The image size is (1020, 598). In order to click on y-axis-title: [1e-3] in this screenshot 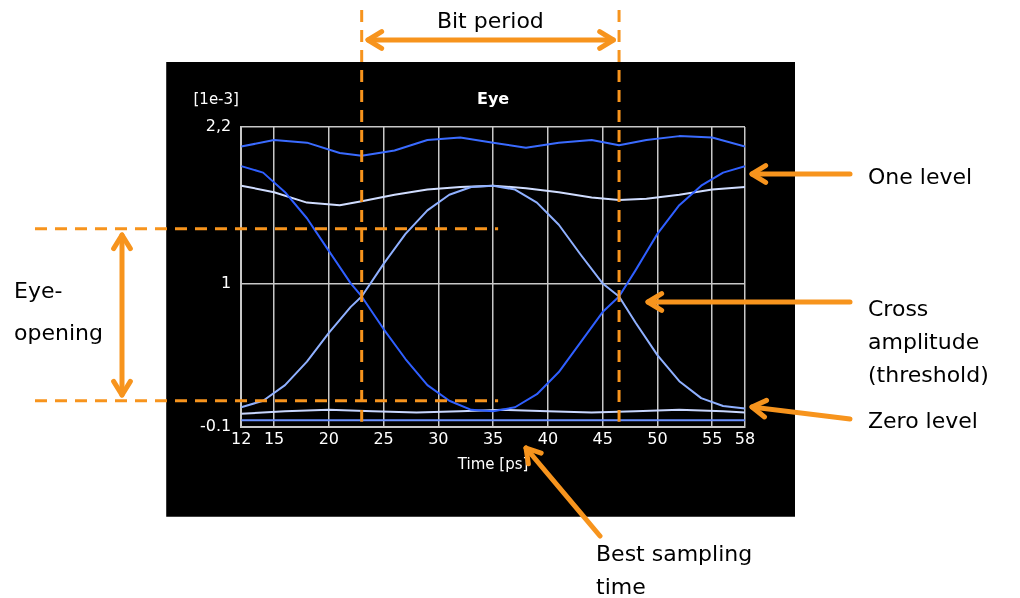, I will do `click(216, 98)`.